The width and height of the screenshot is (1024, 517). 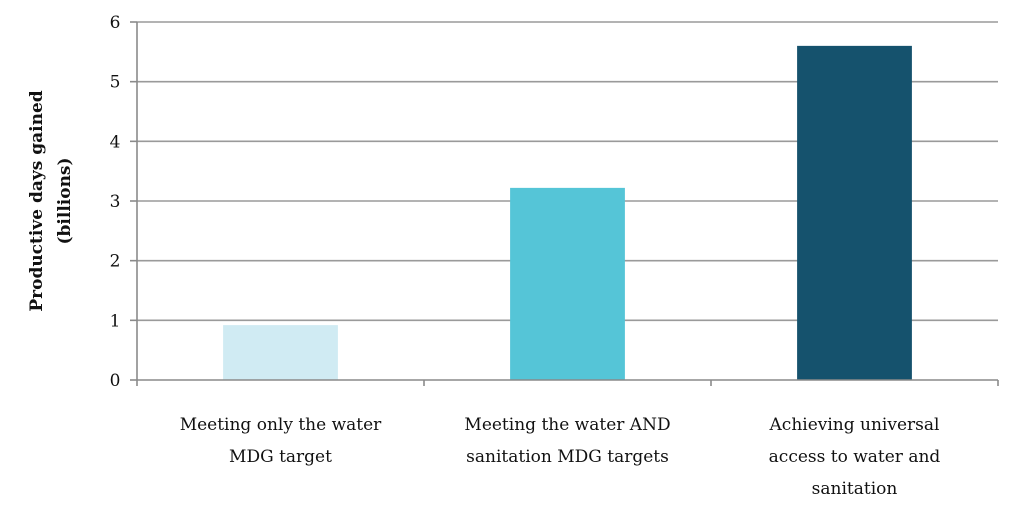 What do you see at coordinates (115, 142) in the screenshot?
I see `y-tick-label: 4` at bounding box center [115, 142].